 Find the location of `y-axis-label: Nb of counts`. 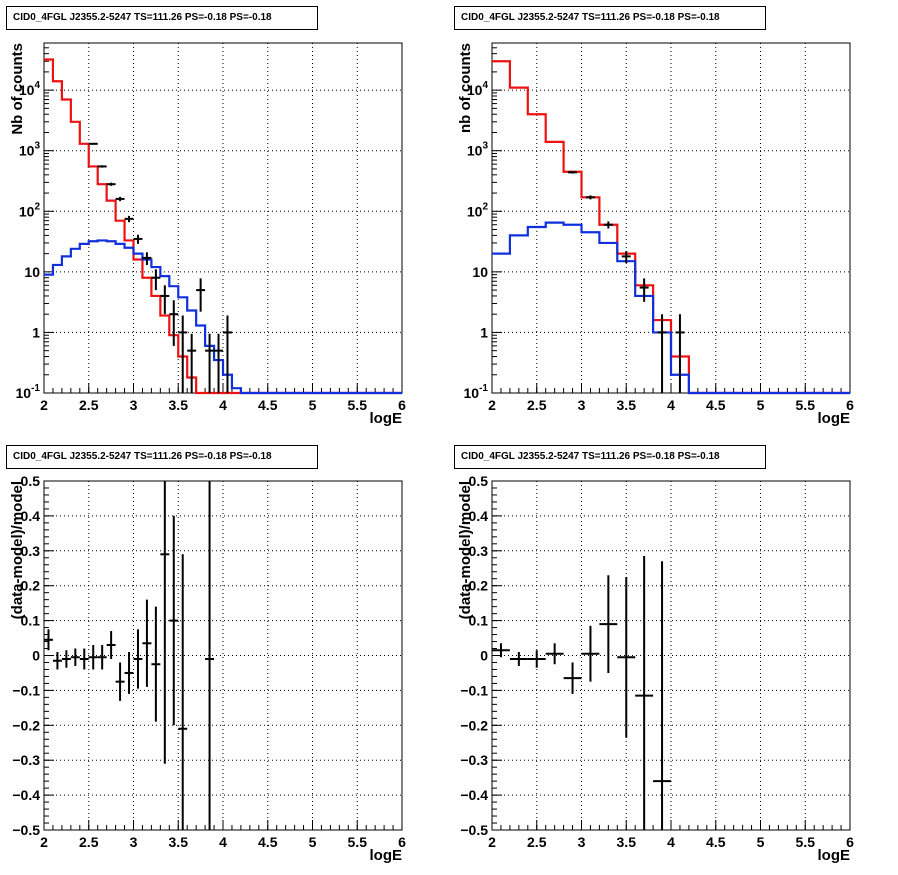

y-axis-label: Nb of counts is located at coordinates (17, 89).